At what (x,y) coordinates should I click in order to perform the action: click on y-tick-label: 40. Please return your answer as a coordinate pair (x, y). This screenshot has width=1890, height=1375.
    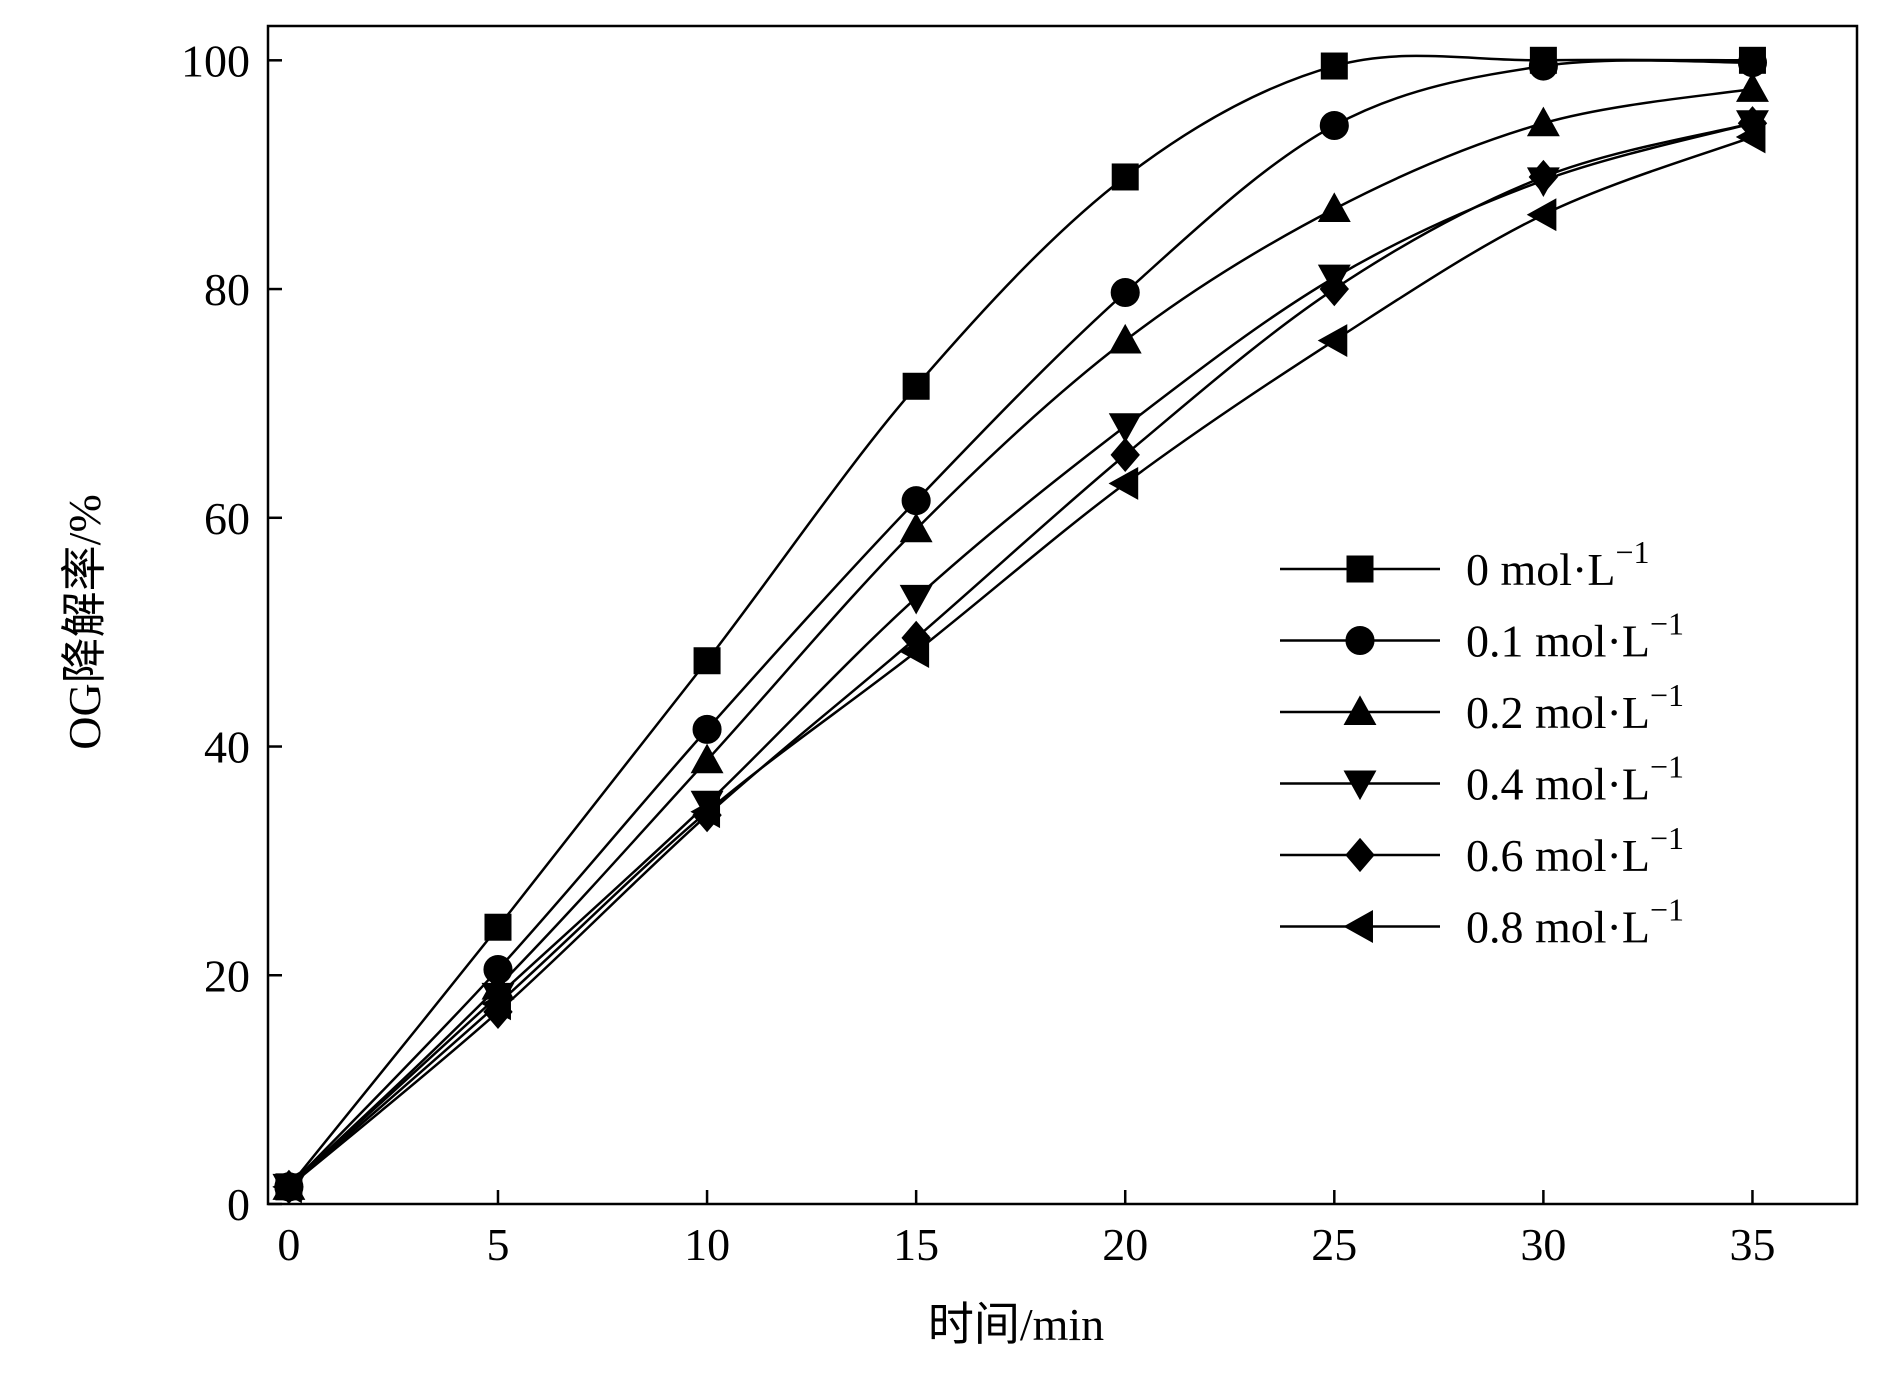
    Looking at the image, I should click on (227, 747).